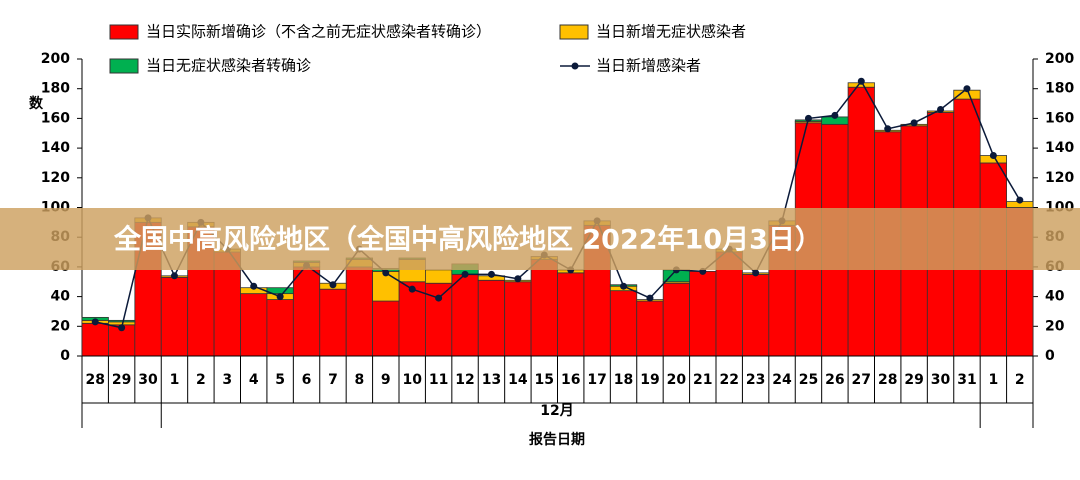 This screenshot has width=1080, height=480. Describe the element at coordinates (55, 178) in the screenshot. I see `y-tick-label: 120` at that location.